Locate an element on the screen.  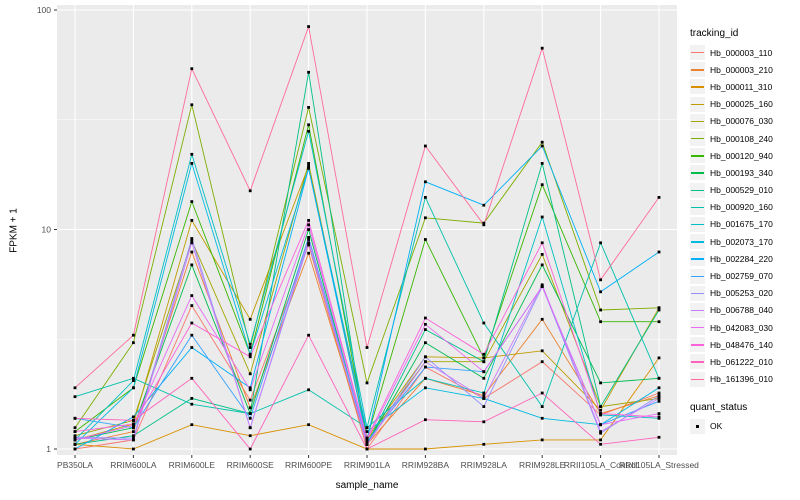
legend-entry: Hb_061222_010 is located at coordinates (744, 361).